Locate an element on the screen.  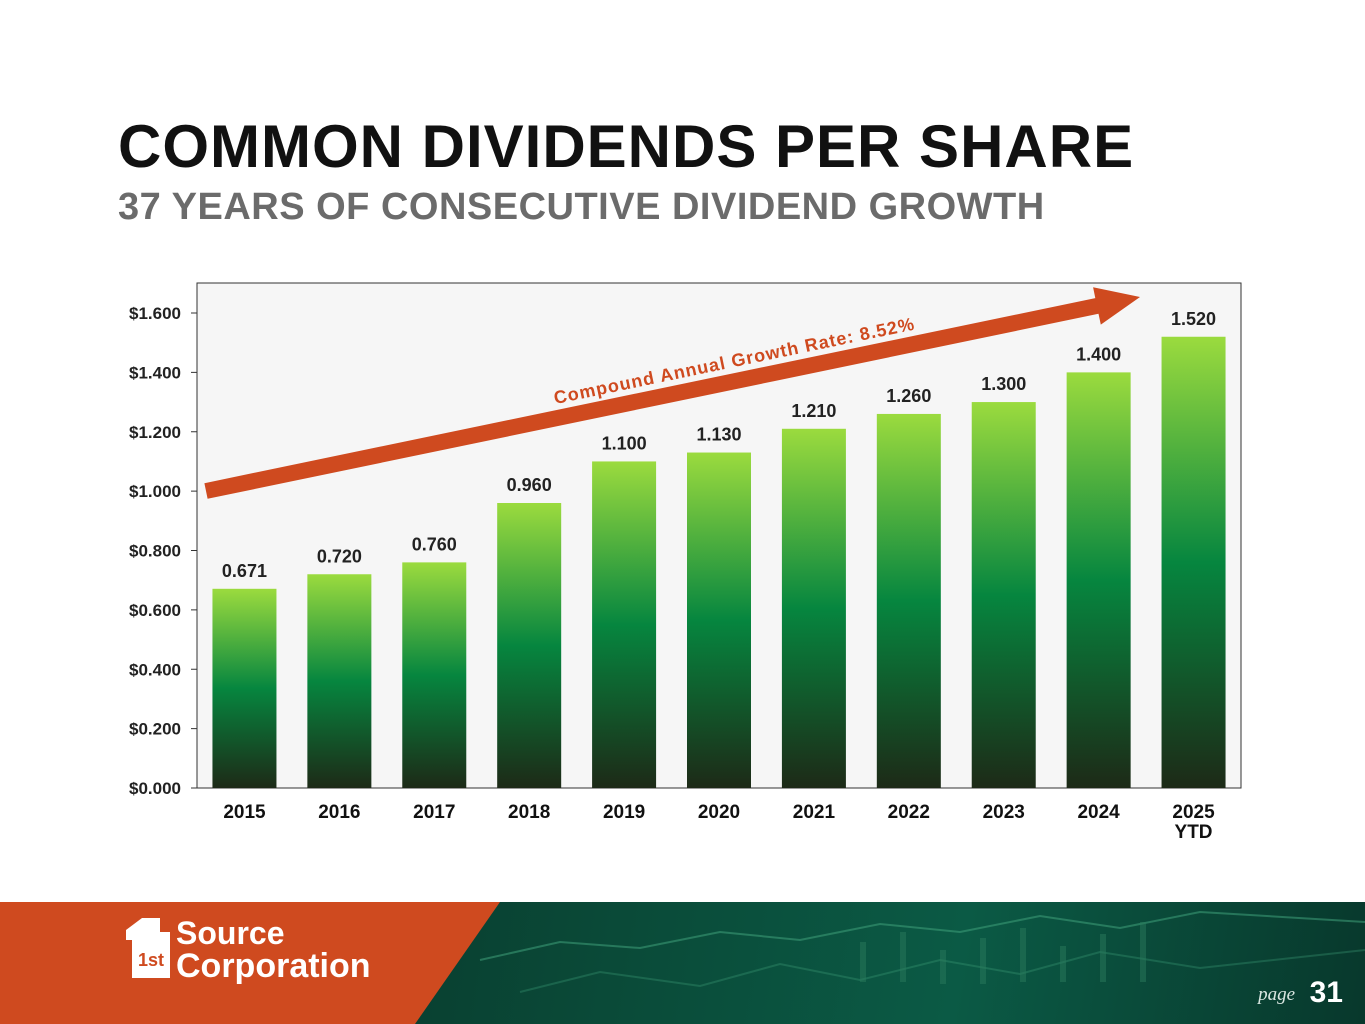
x-tick-label: 2023 is located at coordinates (1004, 812).